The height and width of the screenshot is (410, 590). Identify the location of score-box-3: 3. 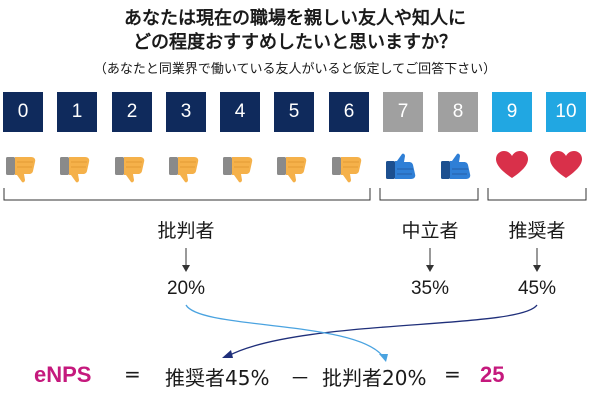
(186, 112).